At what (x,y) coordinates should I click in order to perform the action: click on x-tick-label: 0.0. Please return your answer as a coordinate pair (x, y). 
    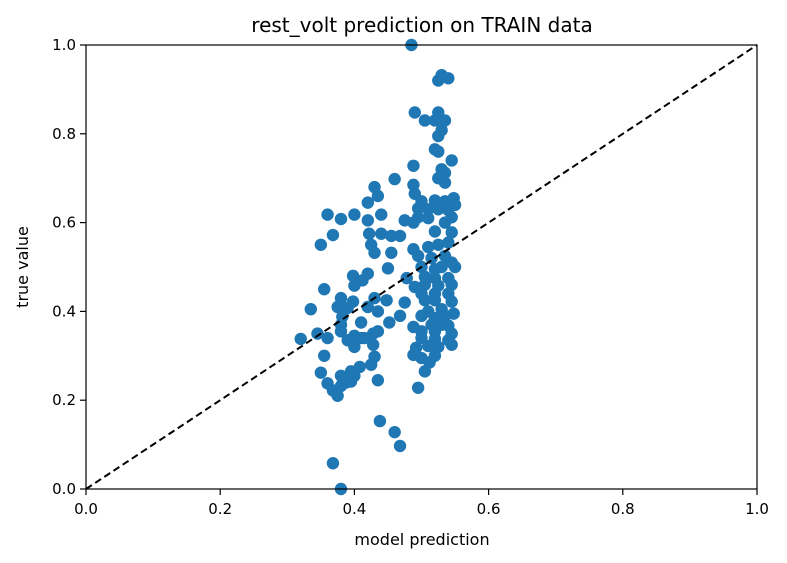
    Looking at the image, I should click on (86, 509).